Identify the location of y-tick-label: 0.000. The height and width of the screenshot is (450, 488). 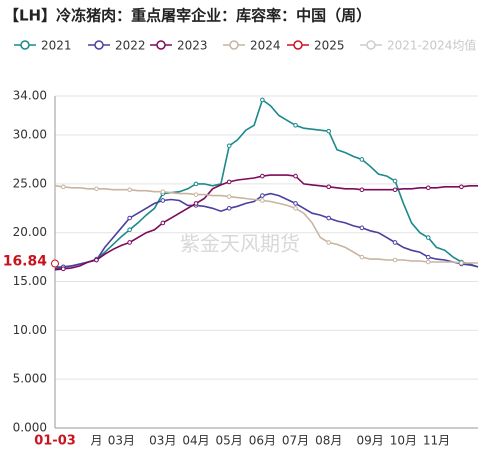
(30, 428).